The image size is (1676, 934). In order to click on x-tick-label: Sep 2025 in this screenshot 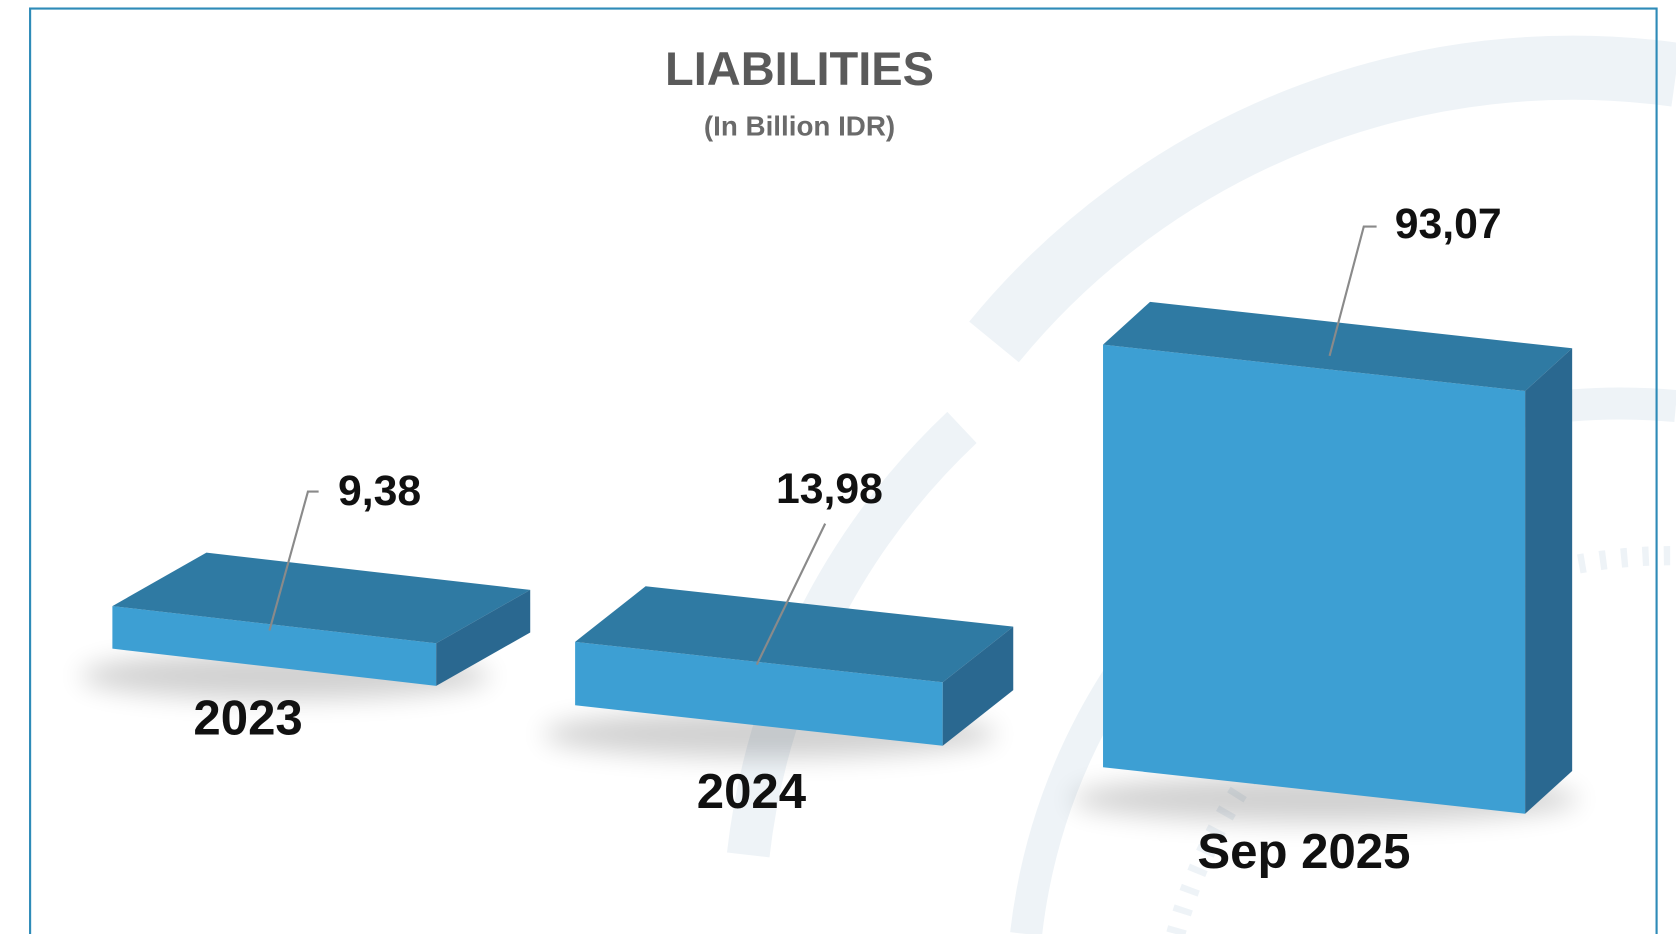, I will do `click(1303, 852)`.